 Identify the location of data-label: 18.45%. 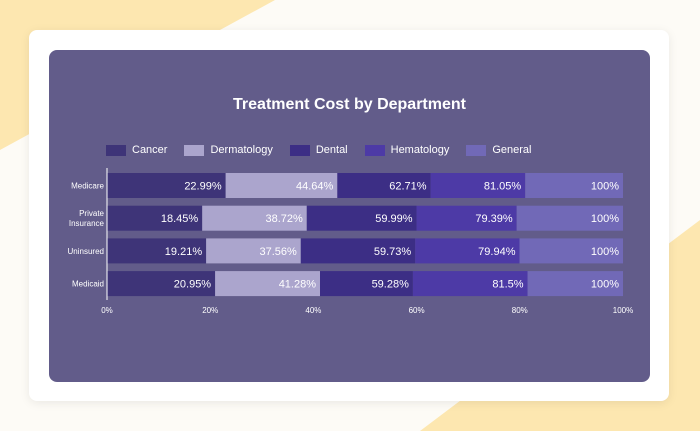
(180, 219).